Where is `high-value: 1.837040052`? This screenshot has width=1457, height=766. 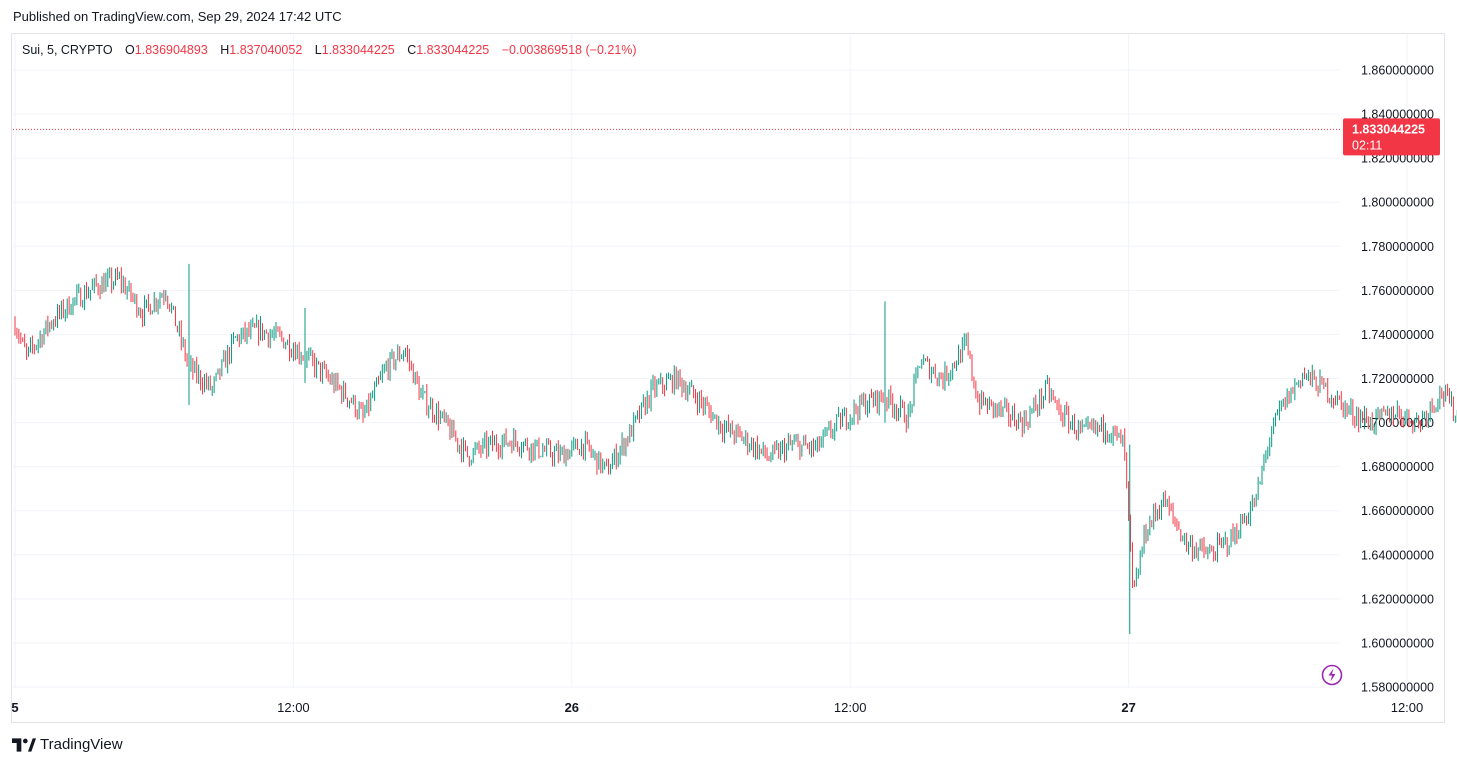 high-value: 1.837040052 is located at coordinates (266, 50).